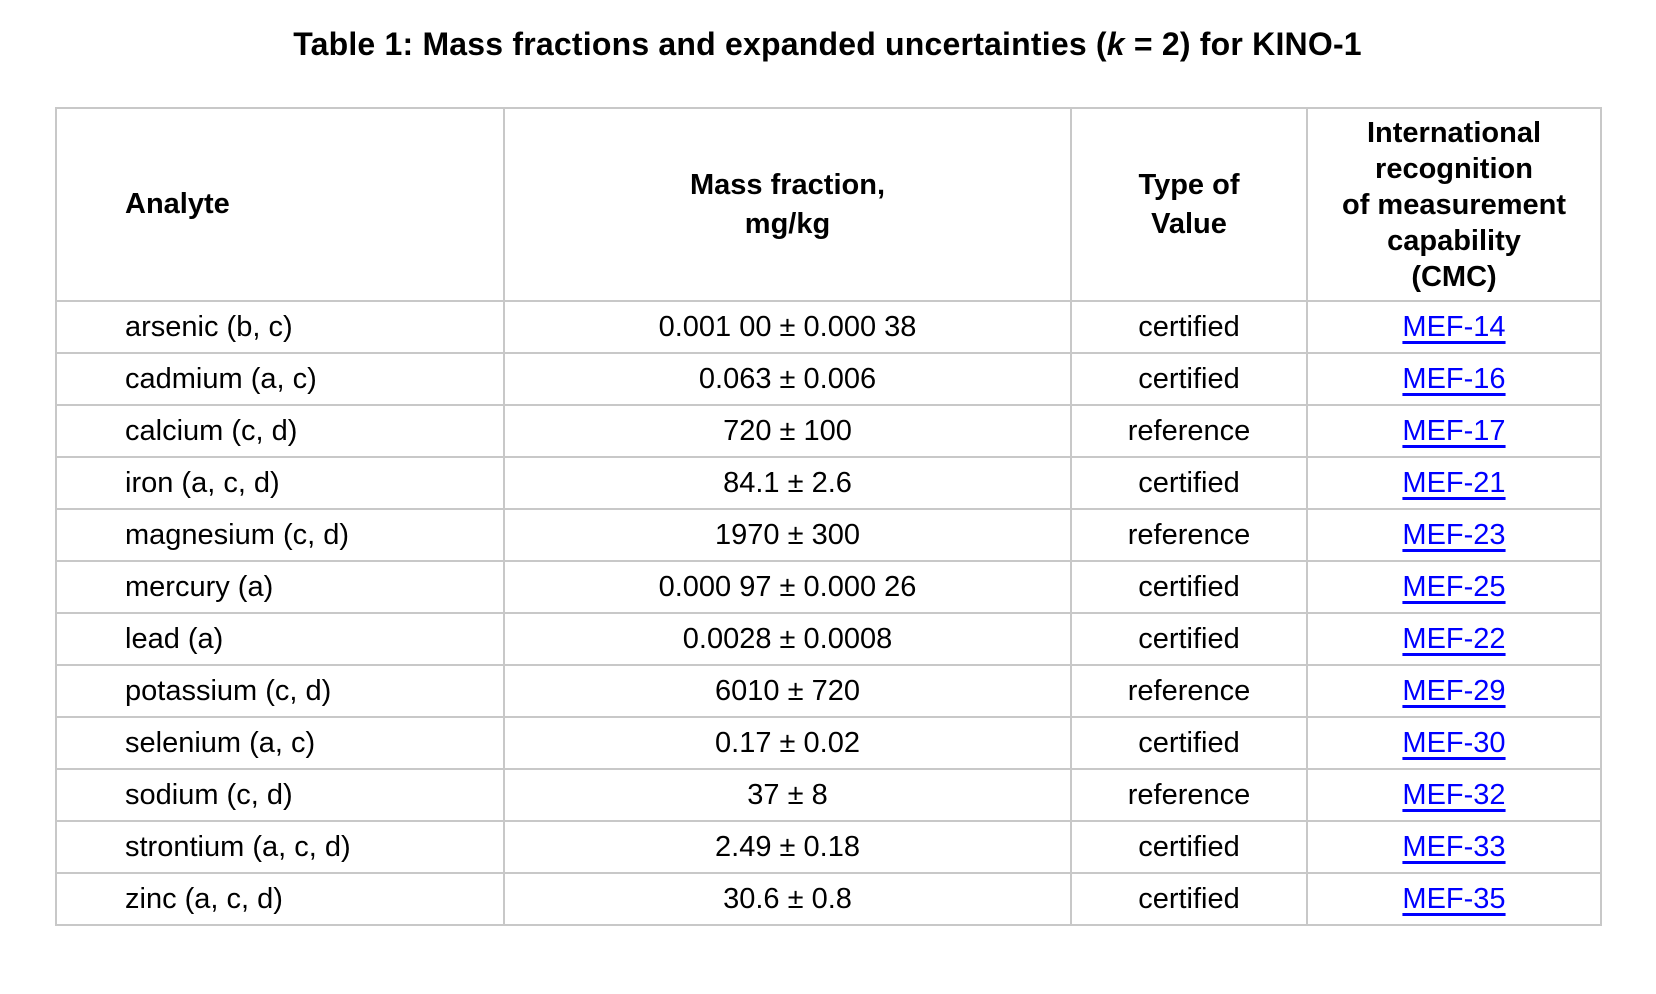 This screenshot has width=1656, height=994. I want to click on analyte-cell: cadmium (a, c), so click(280, 379).